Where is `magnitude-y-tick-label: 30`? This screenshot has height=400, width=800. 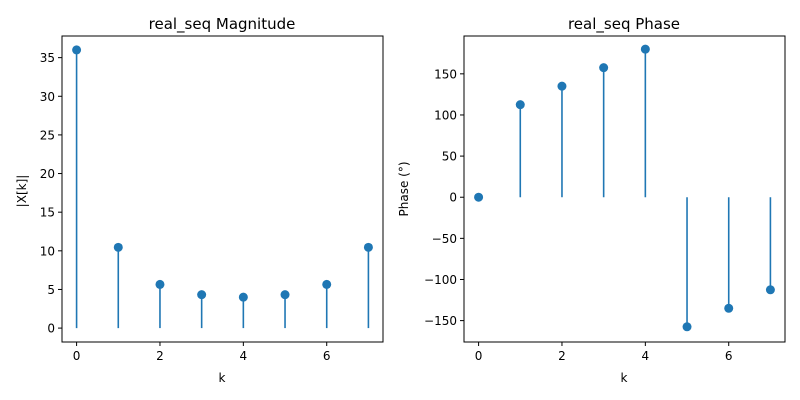
magnitude-y-tick-label: 30 is located at coordinates (47, 97).